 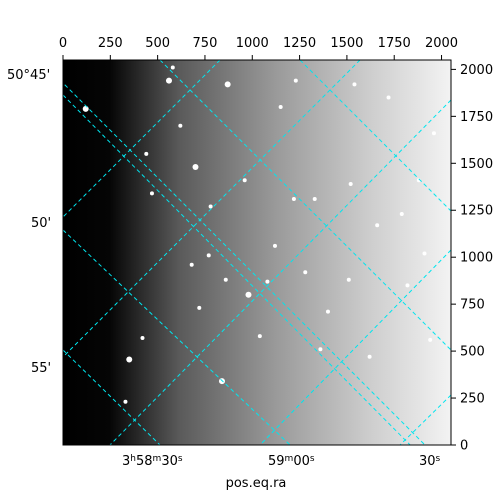 What do you see at coordinates (205, 43) in the screenshot?
I see `x-tick-label-750: 750` at bounding box center [205, 43].